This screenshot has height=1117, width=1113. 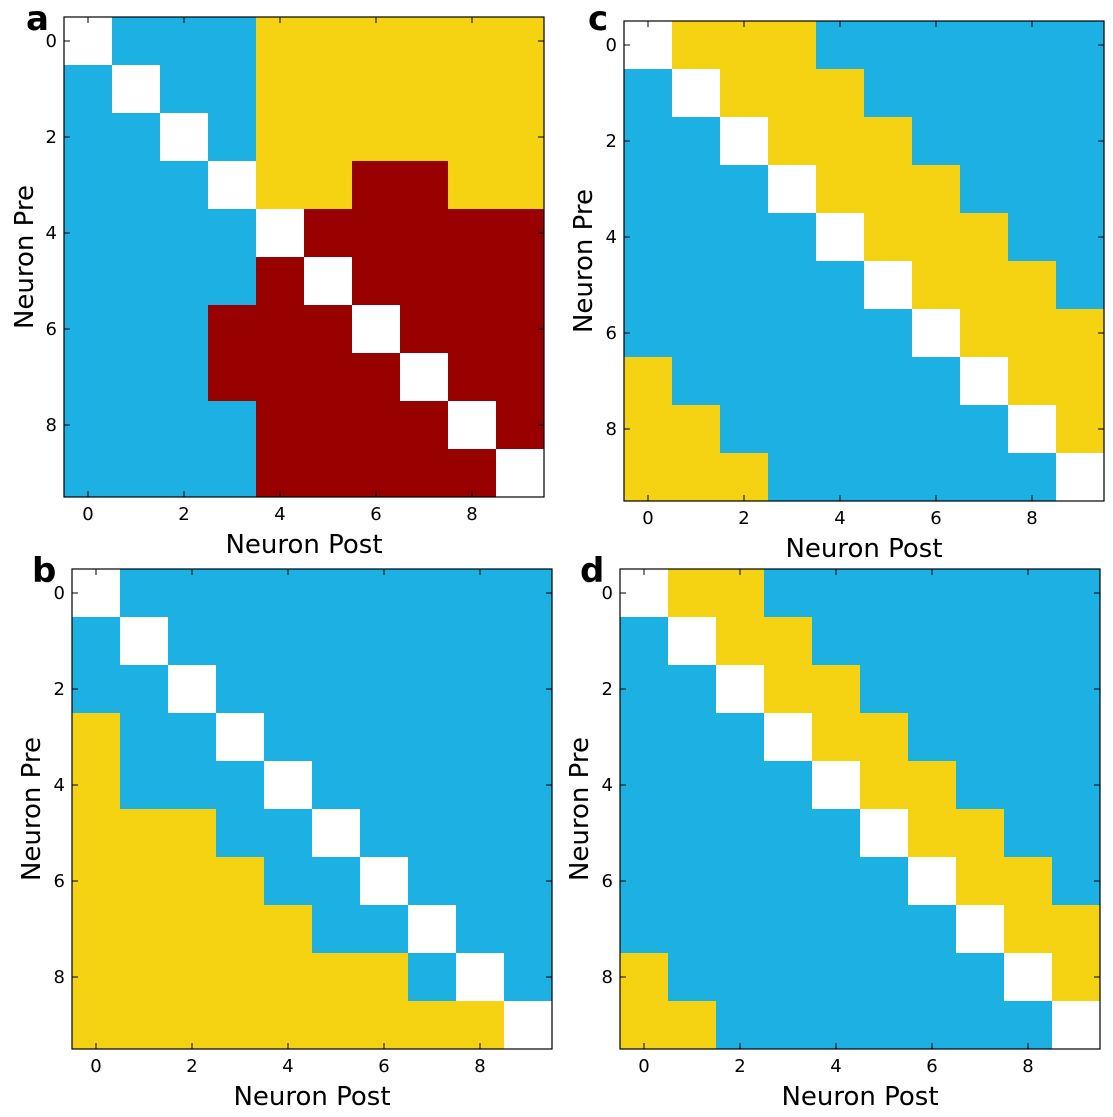 What do you see at coordinates (611, 333) in the screenshot?
I see `y-tick-label: 6` at bounding box center [611, 333].